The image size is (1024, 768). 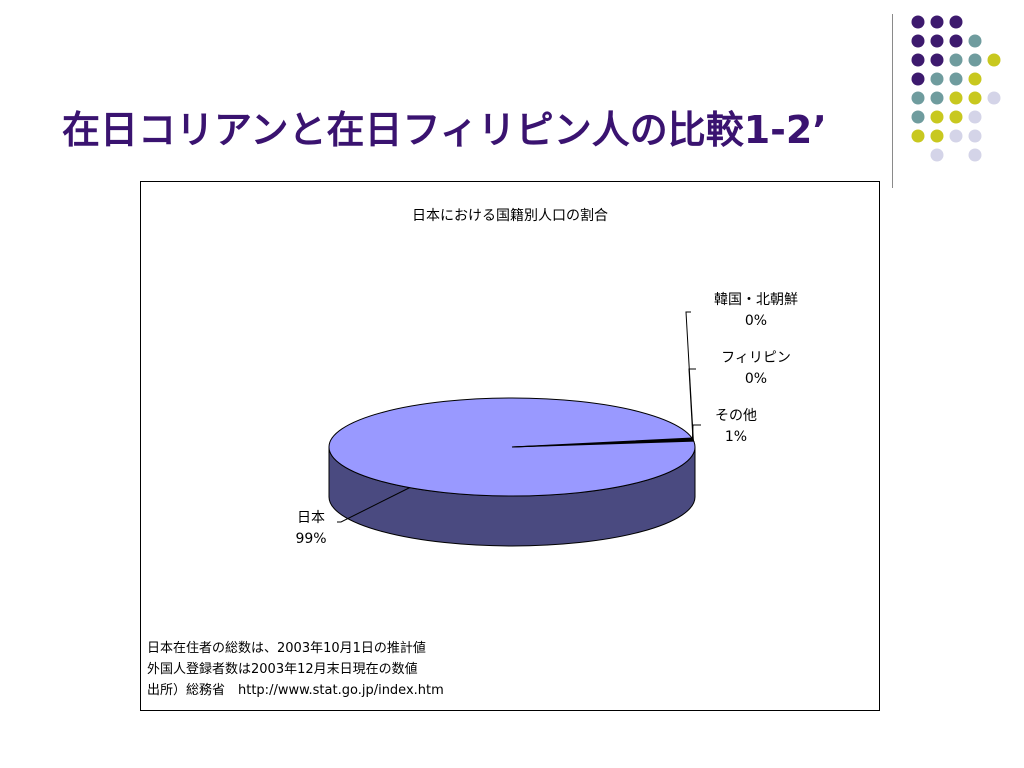 What do you see at coordinates (311, 529) in the screenshot?
I see `slice-label-japan: 日本 99%` at bounding box center [311, 529].